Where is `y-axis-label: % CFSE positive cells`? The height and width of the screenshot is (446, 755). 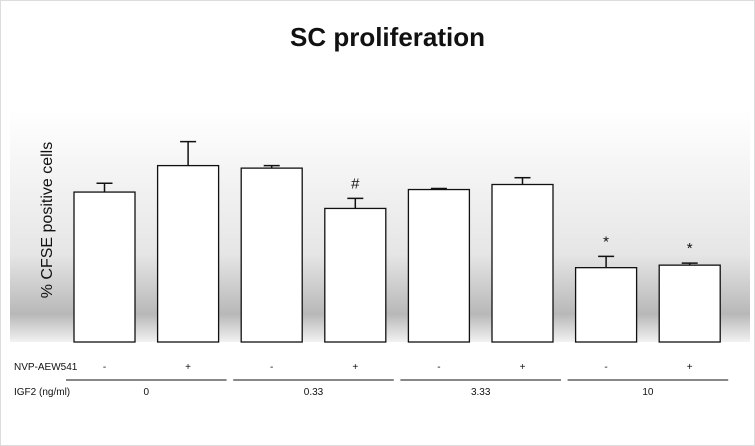
y-axis-label: % CFSE positive cells is located at coordinates (47, 220).